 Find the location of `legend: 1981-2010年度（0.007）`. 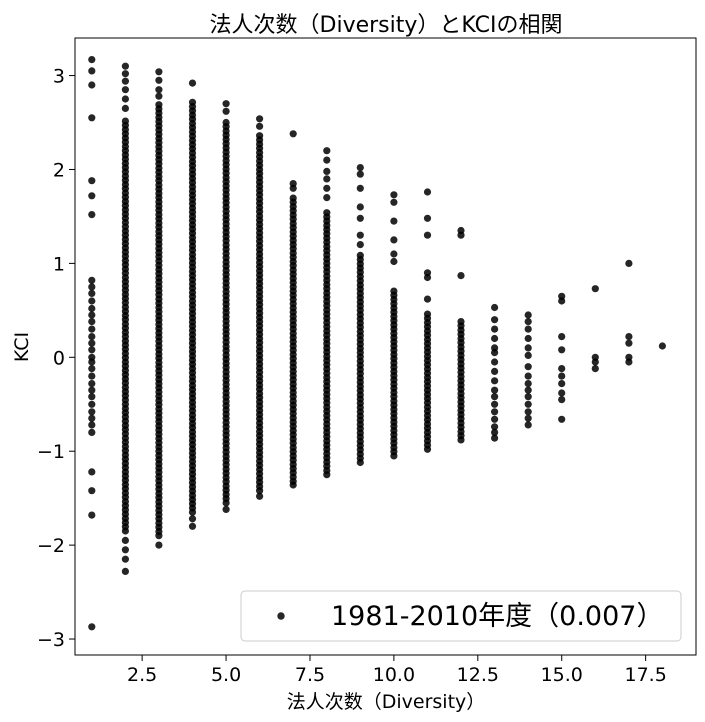

legend: 1981-2010年度（0.007） is located at coordinates (461, 616).